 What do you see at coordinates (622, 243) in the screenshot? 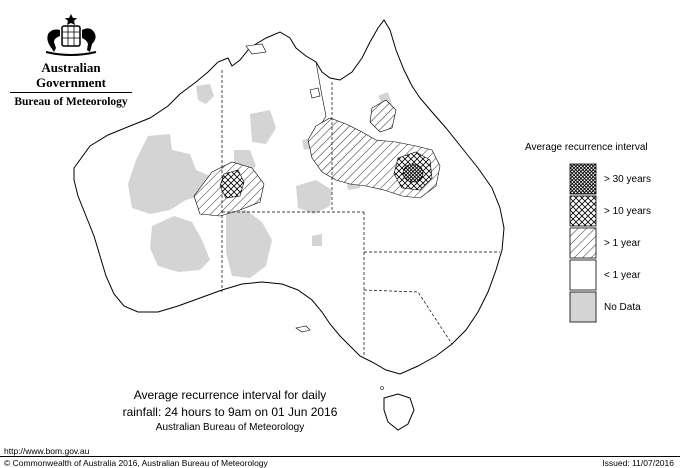
I see `legend-label-1-year: > 1 year` at bounding box center [622, 243].